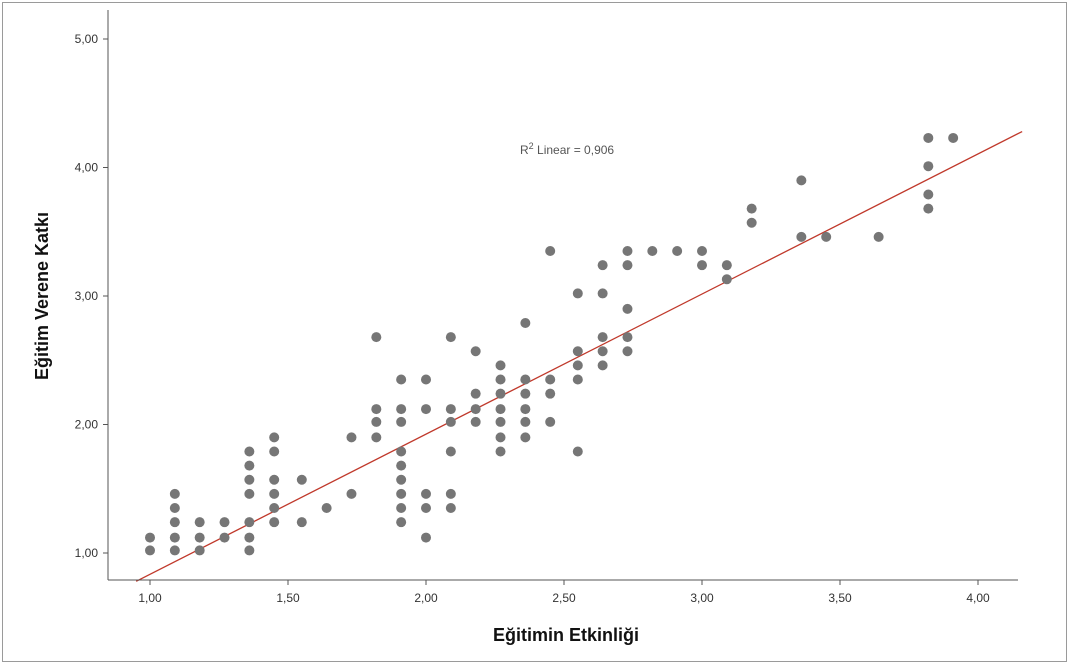  Describe the element at coordinates (978, 598) in the screenshot. I see `x-tick-label: 4,00` at that location.